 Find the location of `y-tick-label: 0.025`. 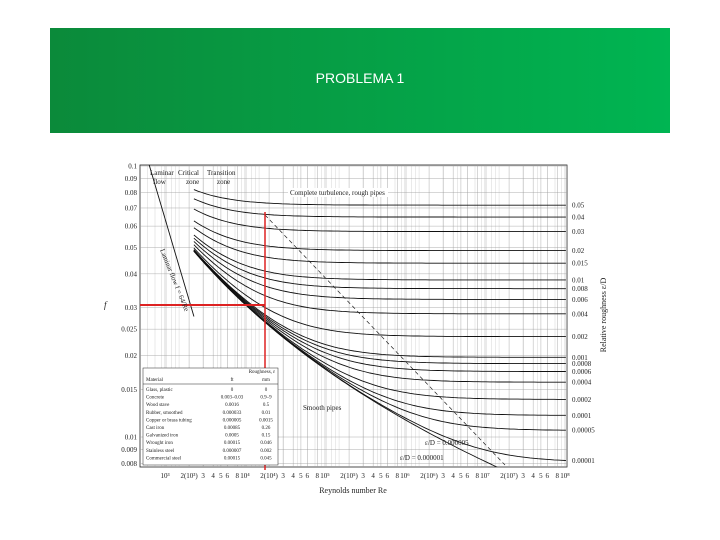

y-tick-label: 0.025 is located at coordinates (129, 330).